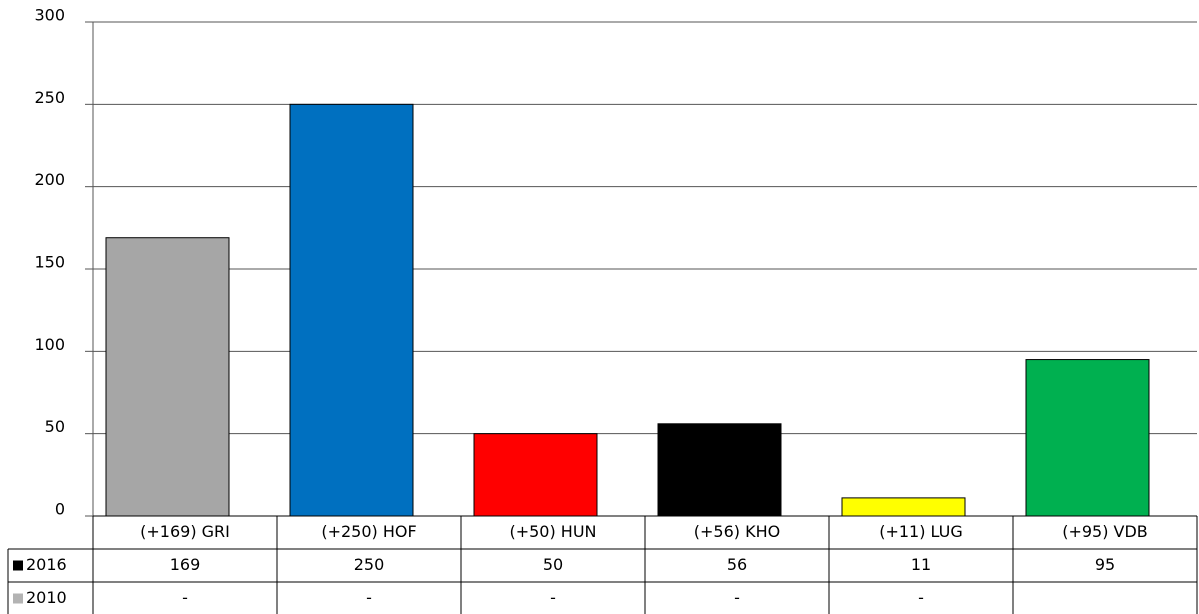 Image resolution: width=1199 pixels, height=614 pixels. Describe the element at coordinates (737, 531) in the screenshot. I see `x-tick-label: (+56) KHO` at that location.